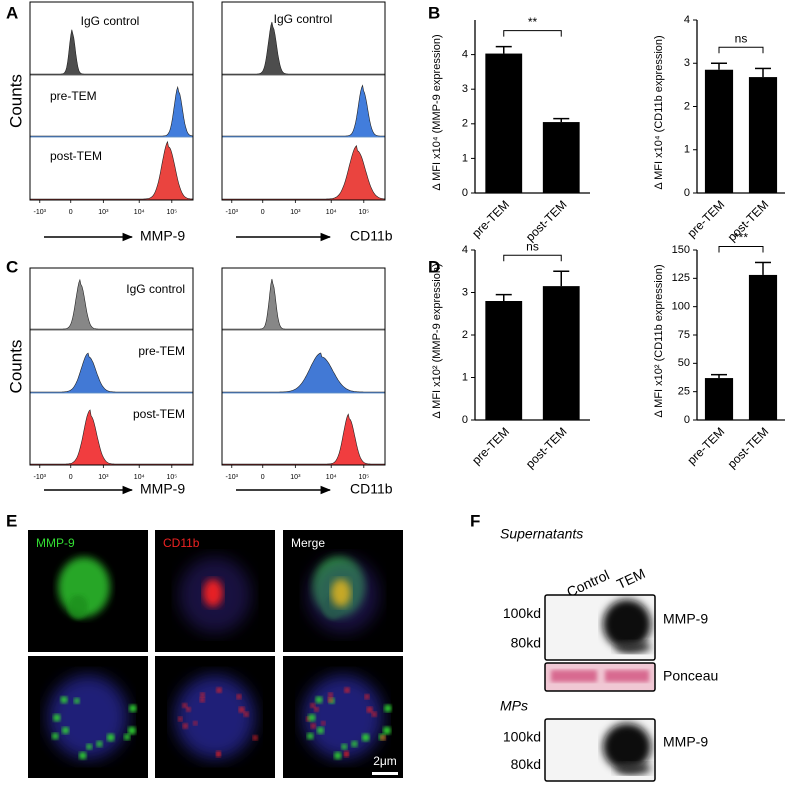 This screenshot has height=787, width=800. What do you see at coordinates (40, 212) in the screenshot?
I see `x-tick-label: -10³` at bounding box center [40, 212].